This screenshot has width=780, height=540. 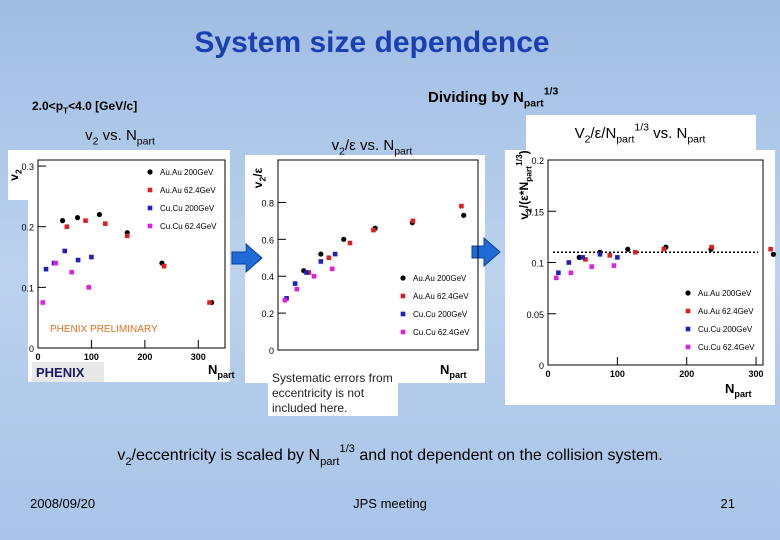 I want to click on text-part: Dividing by N, so click(x=476, y=97).